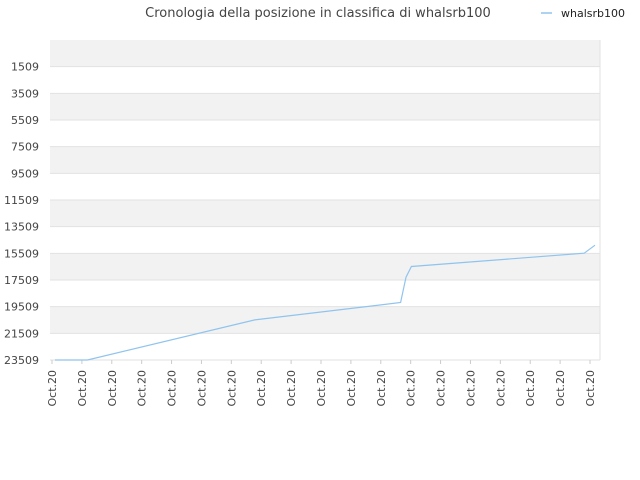  Describe the element at coordinates (25, 120) in the screenshot. I see `y-tick-label: 5509` at that location.